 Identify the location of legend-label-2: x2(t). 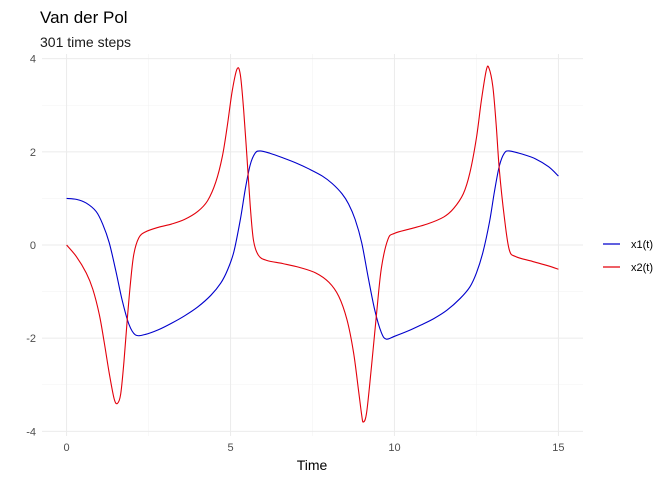
(642, 268).